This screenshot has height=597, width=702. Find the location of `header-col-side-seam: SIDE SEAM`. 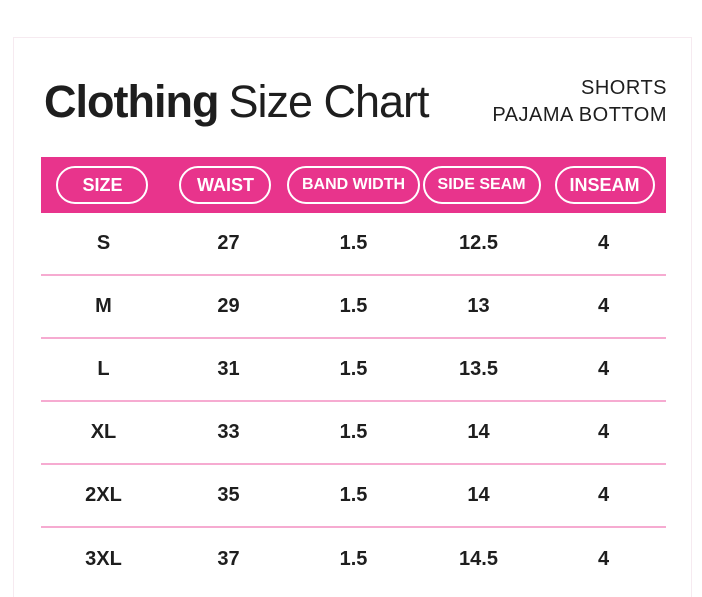

header-col-side-seam: SIDE SEAM is located at coordinates (481, 185).